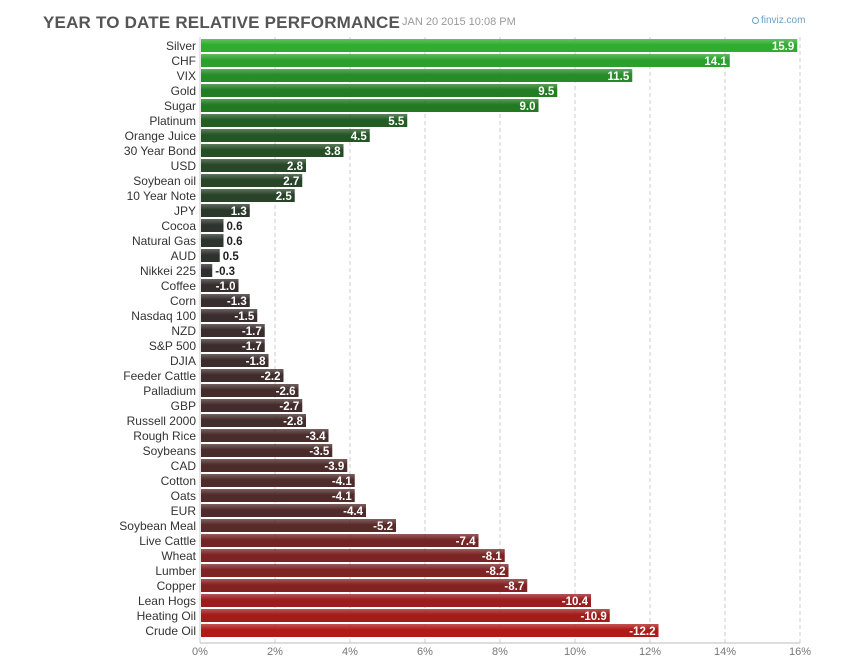 This screenshot has height=670, width=850. Describe the element at coordinates (500, 652) in the screenshot. I see `x-tick-label: 8%` at that location.